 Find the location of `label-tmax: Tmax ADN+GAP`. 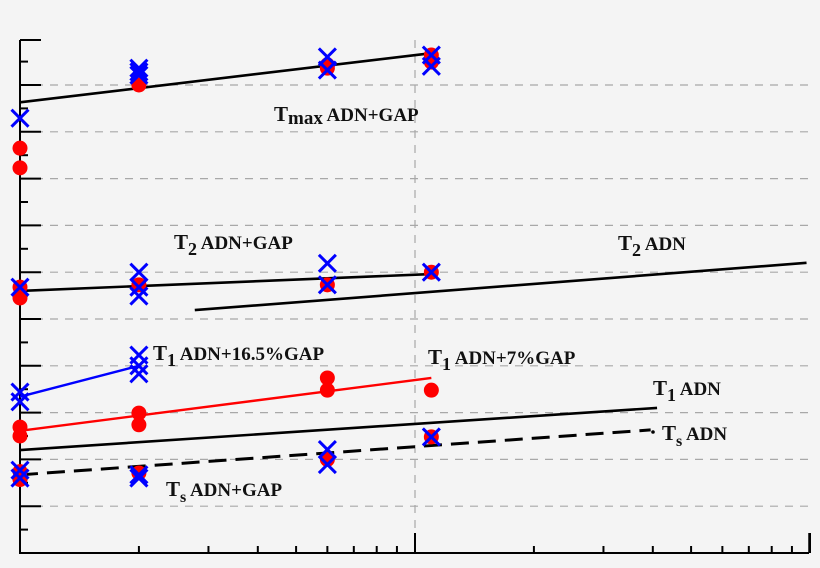

label-tmax: Tmax ADN+GAP is located at coordinates (346, 115).